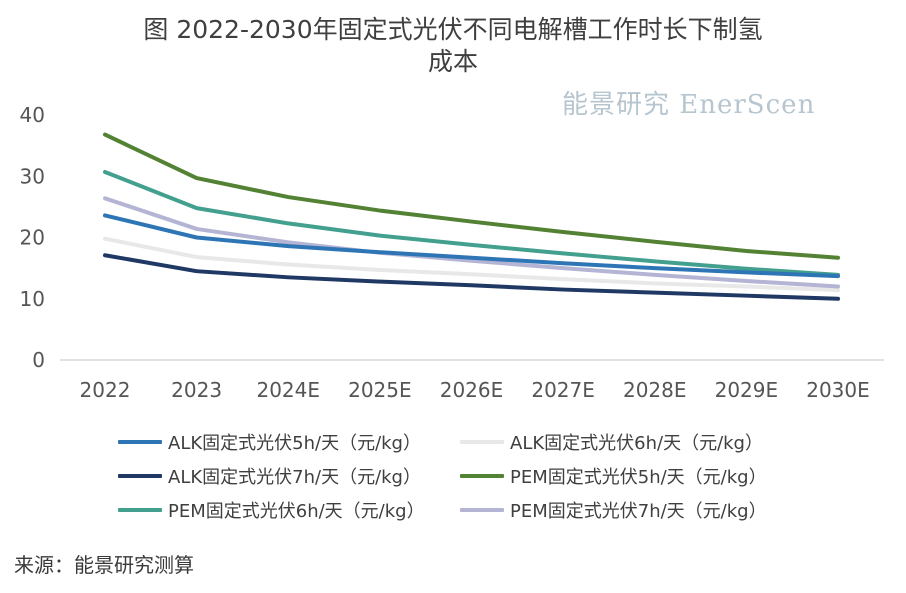  What do you see at coordinates (689, 105) in the screenshot?
I see `watermark: 能景研究 EnerScen` at bounding box center [689, 105].